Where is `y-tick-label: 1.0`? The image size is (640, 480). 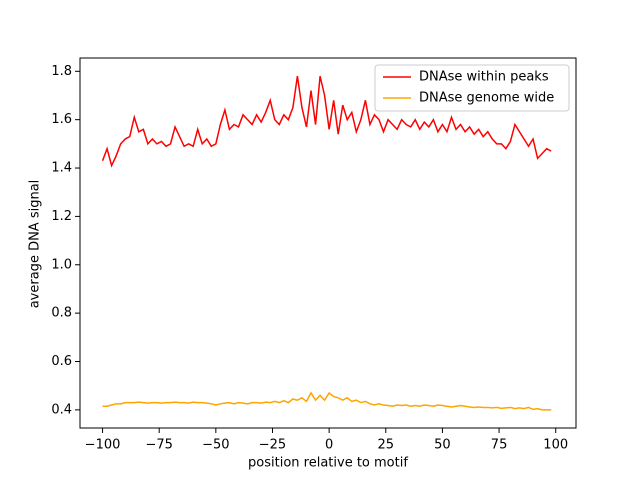 y-tick-label: 1.0 is located at coordinates (61, 264).